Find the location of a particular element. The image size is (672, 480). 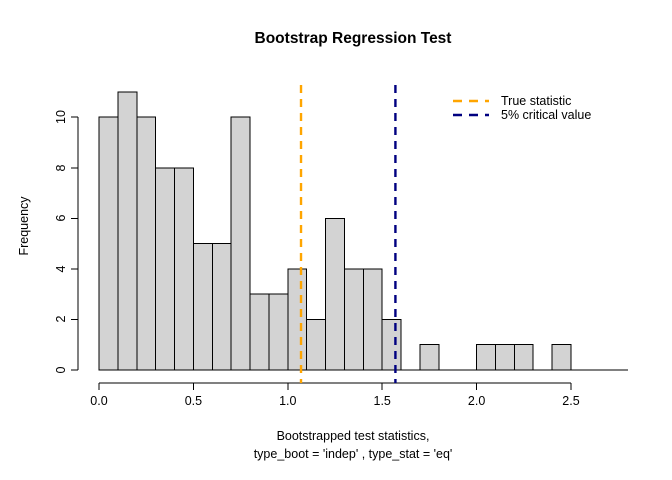

legend: True statistic 5% critical value is located at coordinates (522, 108).